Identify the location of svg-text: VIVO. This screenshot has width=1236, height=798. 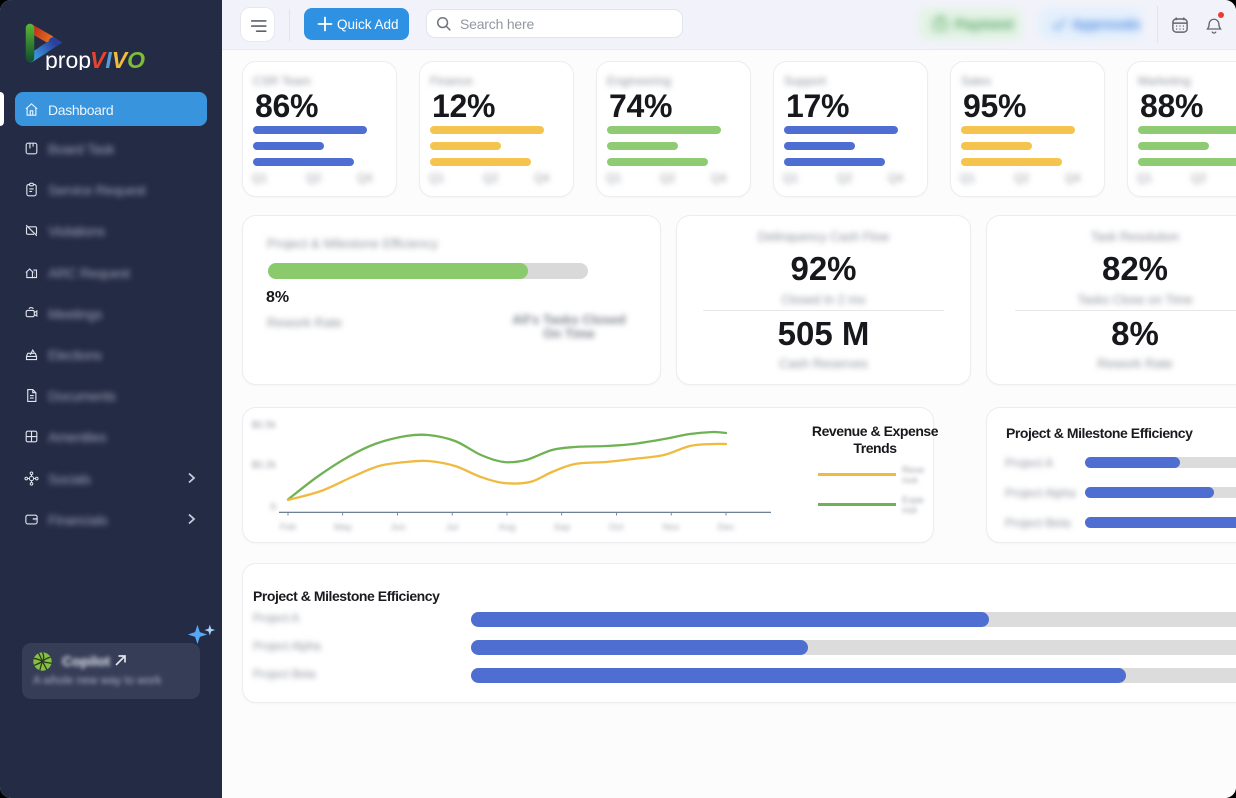
(117, 58).